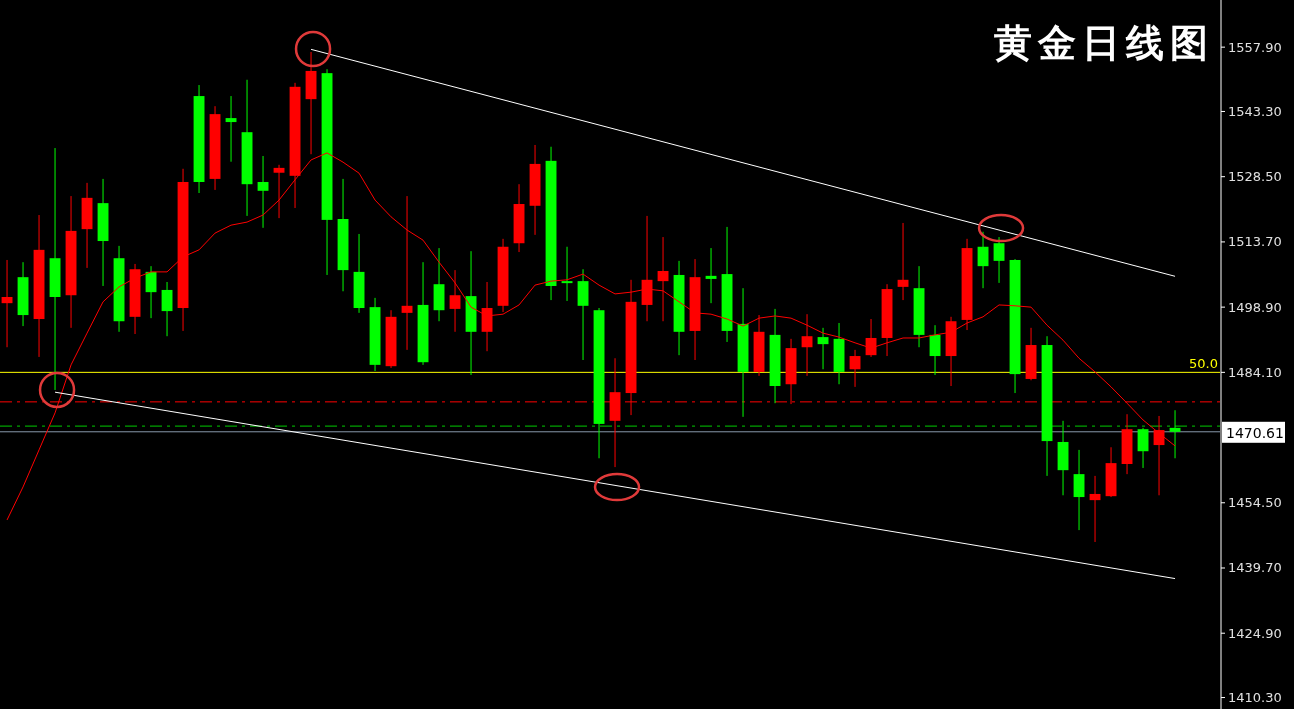 This screenshot has width=1294, height=709. Describe the element at coordinates (1255, 568) in the screenshot. I see `y-tick-label: 1439.70` at that location.